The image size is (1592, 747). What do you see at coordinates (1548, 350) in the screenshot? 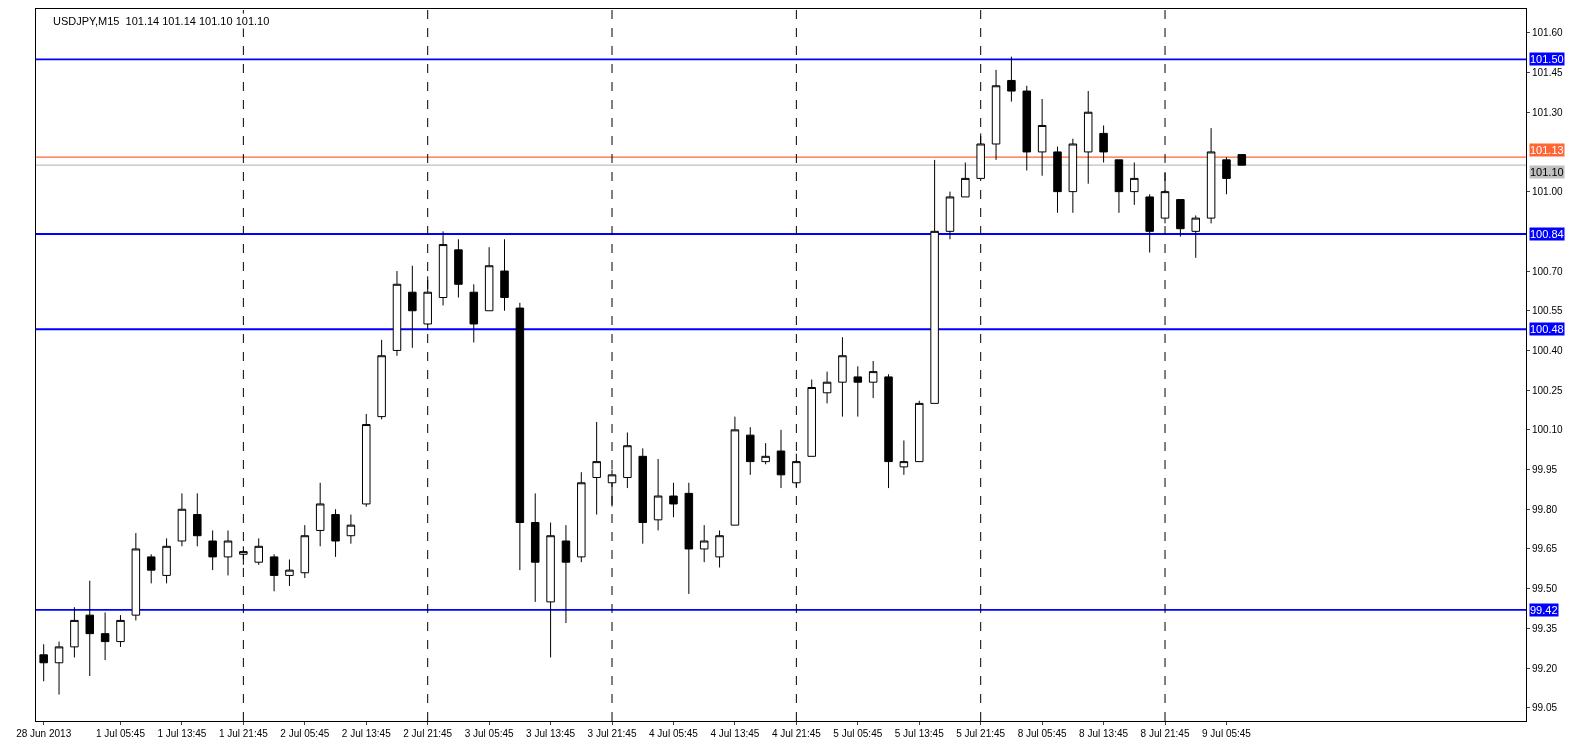
I see `y-tick-label: 100.40` at bounding box center [1548, 350].